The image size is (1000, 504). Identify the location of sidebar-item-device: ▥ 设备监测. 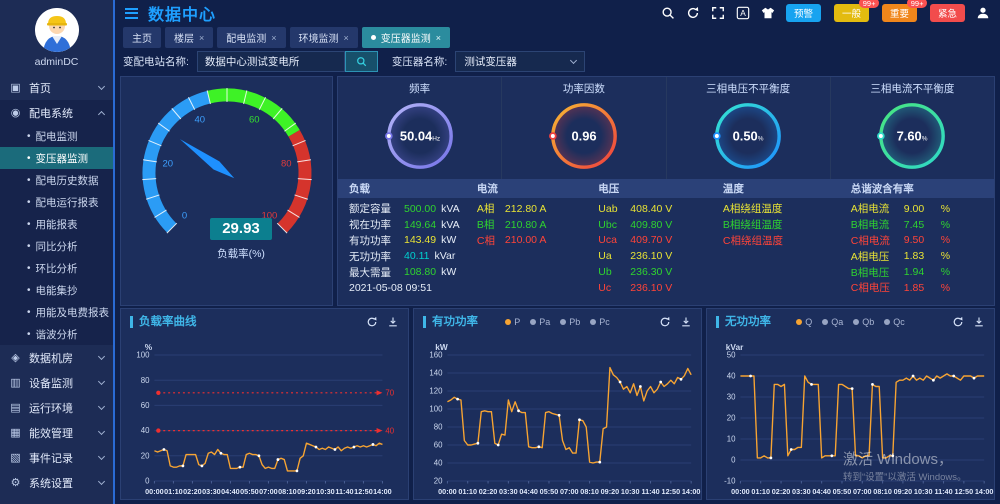
(56, 382).